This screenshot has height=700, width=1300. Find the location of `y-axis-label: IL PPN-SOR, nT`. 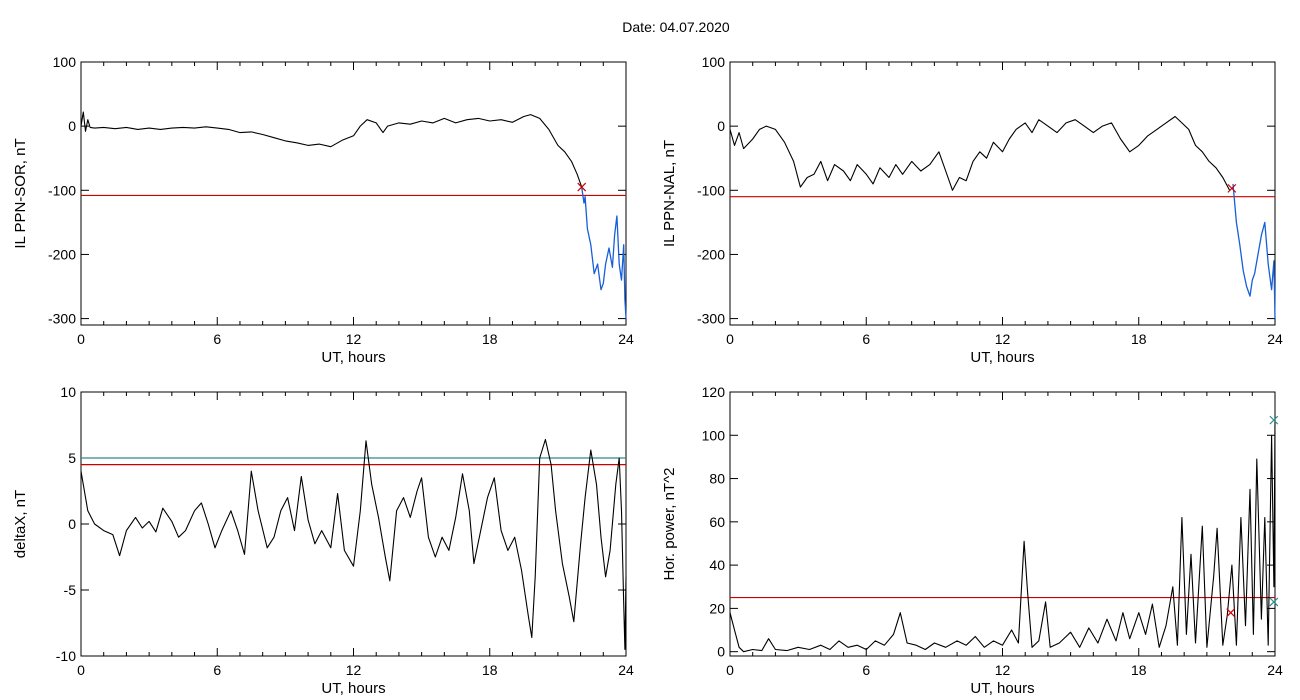

y-axis-label: IL PPN-SOR, nT is located at coordinates (20, 193).